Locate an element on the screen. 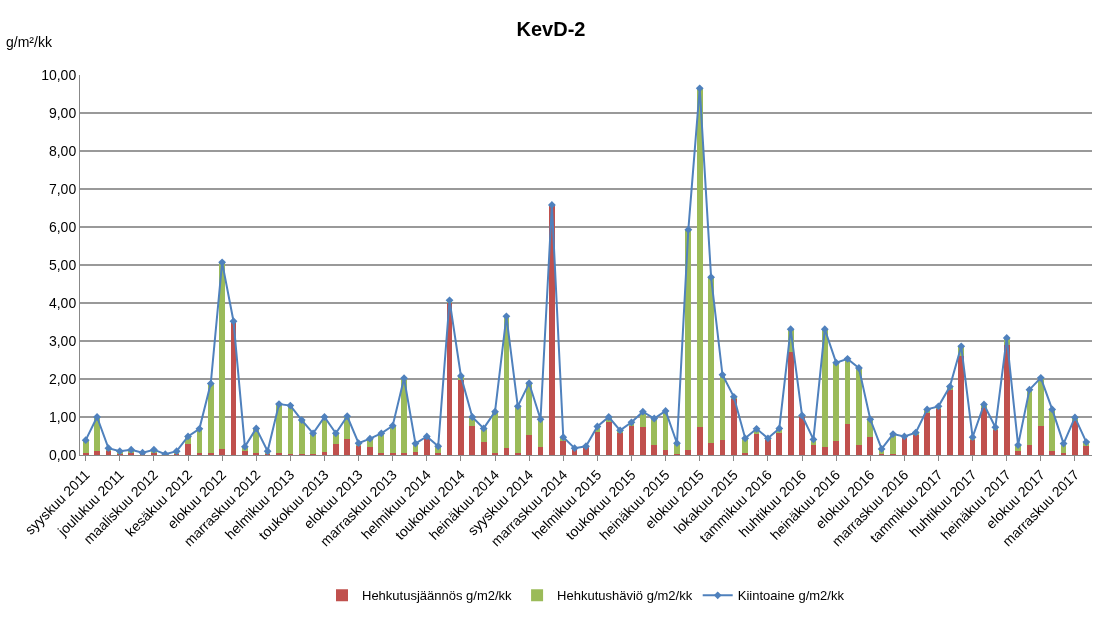  y-tick-label: 7,00 is located at coordinates (62, 188).